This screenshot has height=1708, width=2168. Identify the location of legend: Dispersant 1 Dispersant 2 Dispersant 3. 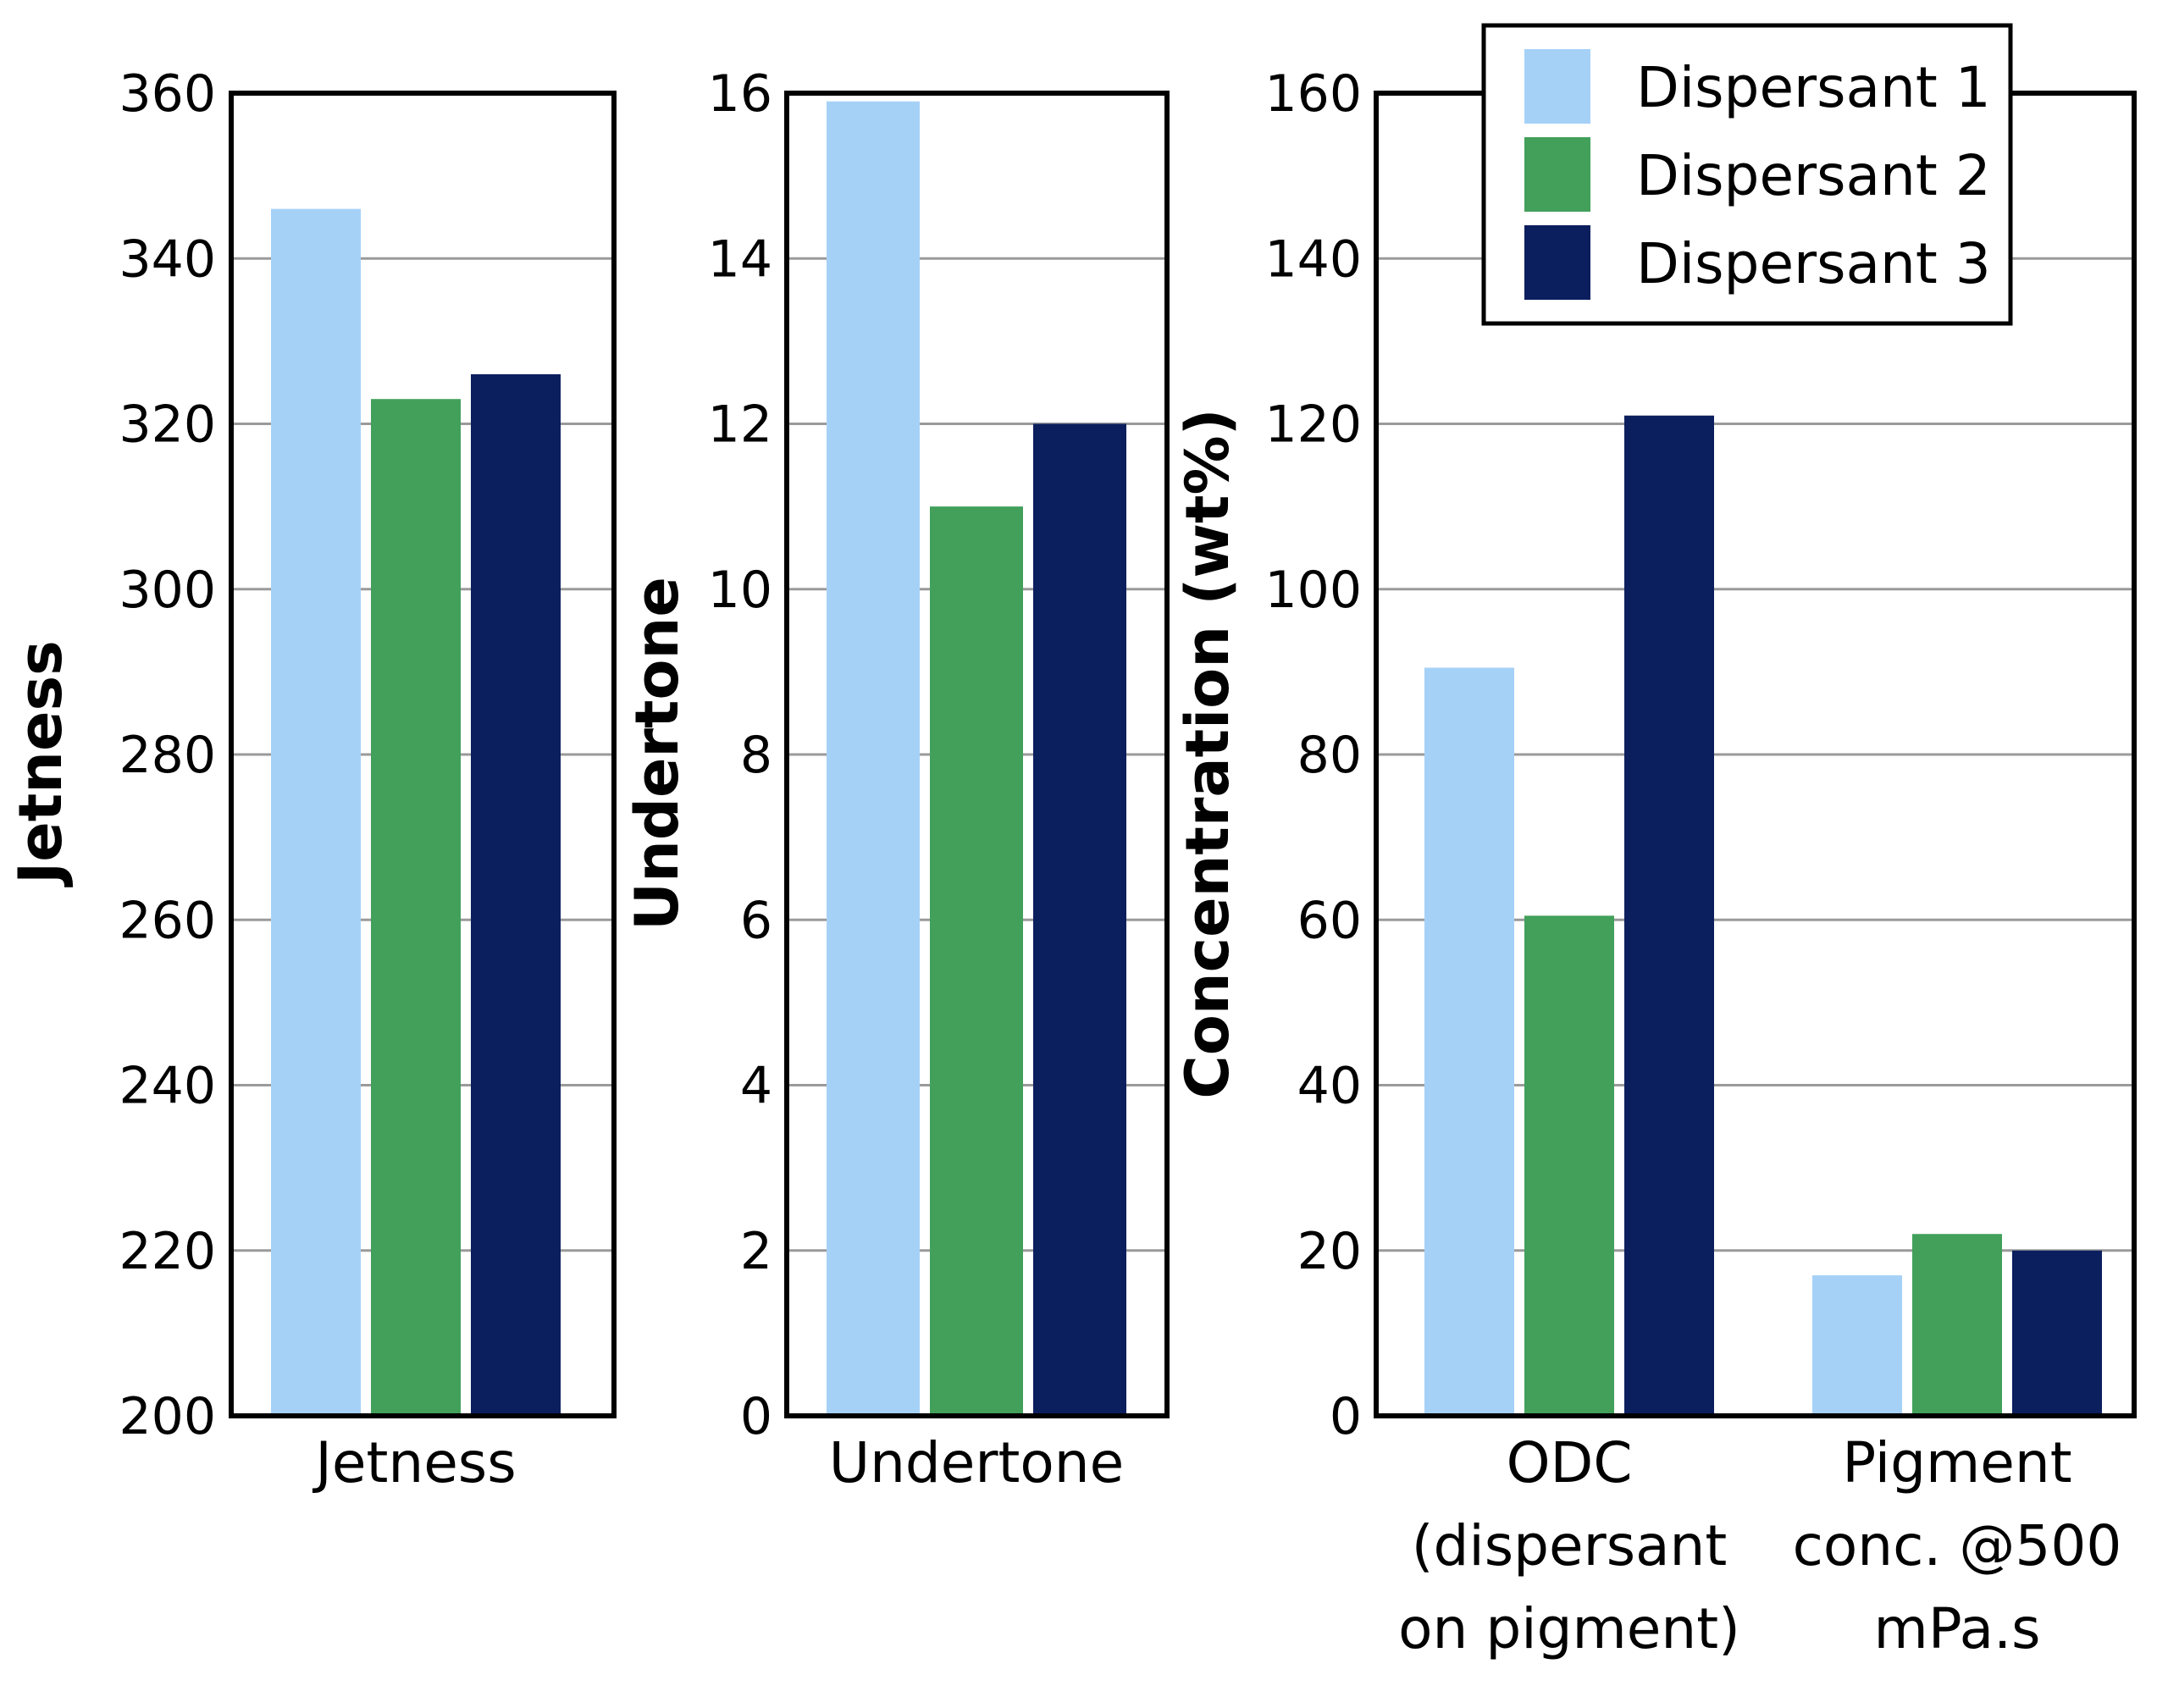
(1747, 174).